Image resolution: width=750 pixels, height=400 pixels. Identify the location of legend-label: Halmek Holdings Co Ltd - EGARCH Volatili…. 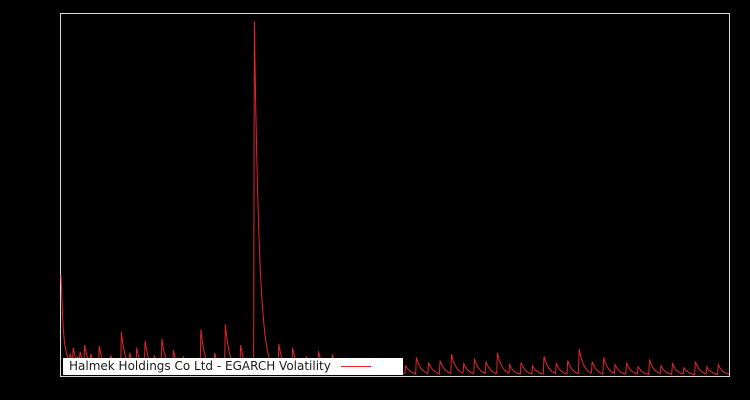
(200, 366).